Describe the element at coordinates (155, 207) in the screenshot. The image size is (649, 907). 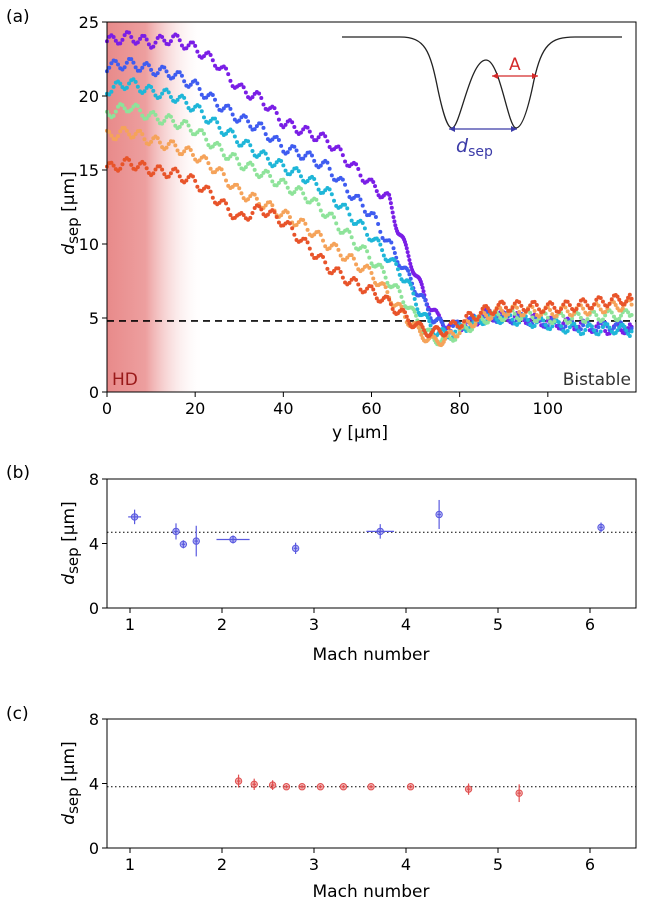
I see `hd-shaded-region` at that location.